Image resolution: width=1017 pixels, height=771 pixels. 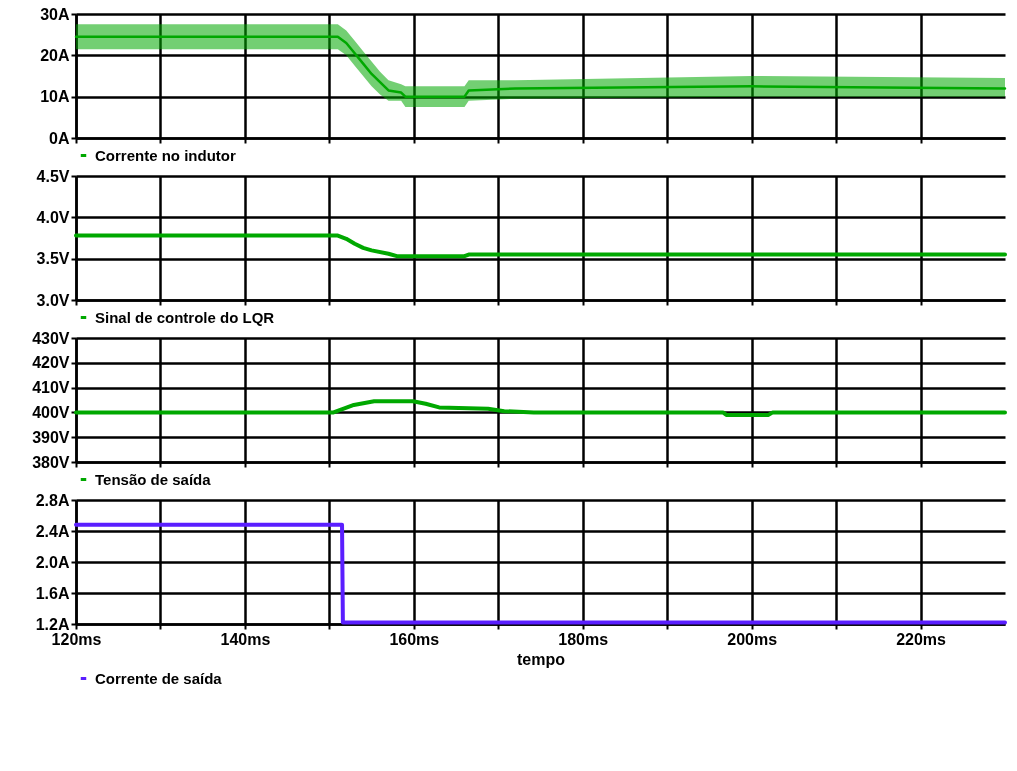 I want to click on y-tick-label: 410V, so click(x=51, y=388).